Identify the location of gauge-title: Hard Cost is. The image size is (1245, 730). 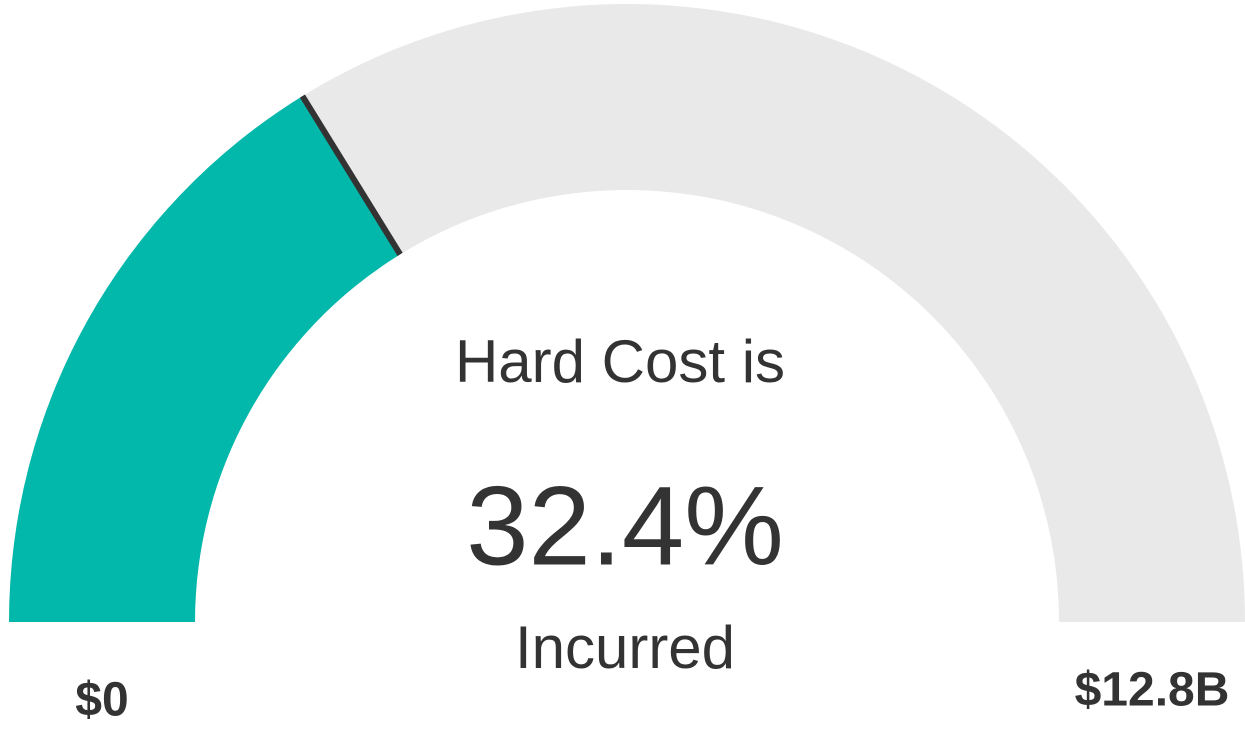
(620, 361).